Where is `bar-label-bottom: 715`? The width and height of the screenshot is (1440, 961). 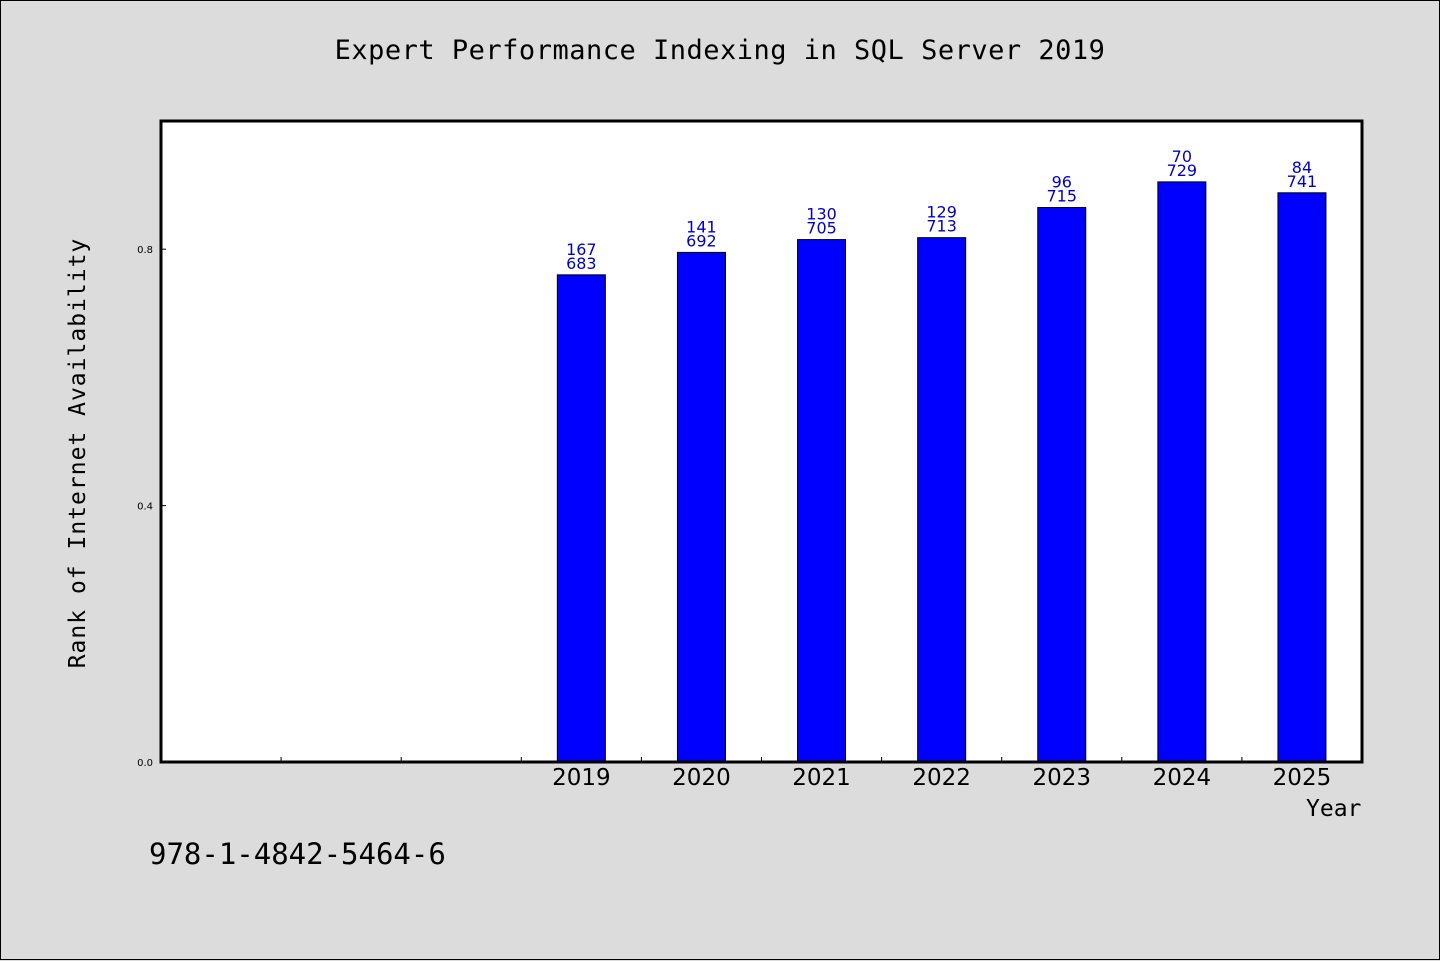 bar-label-bottom: 715 is located at coordinates (1061, 196).